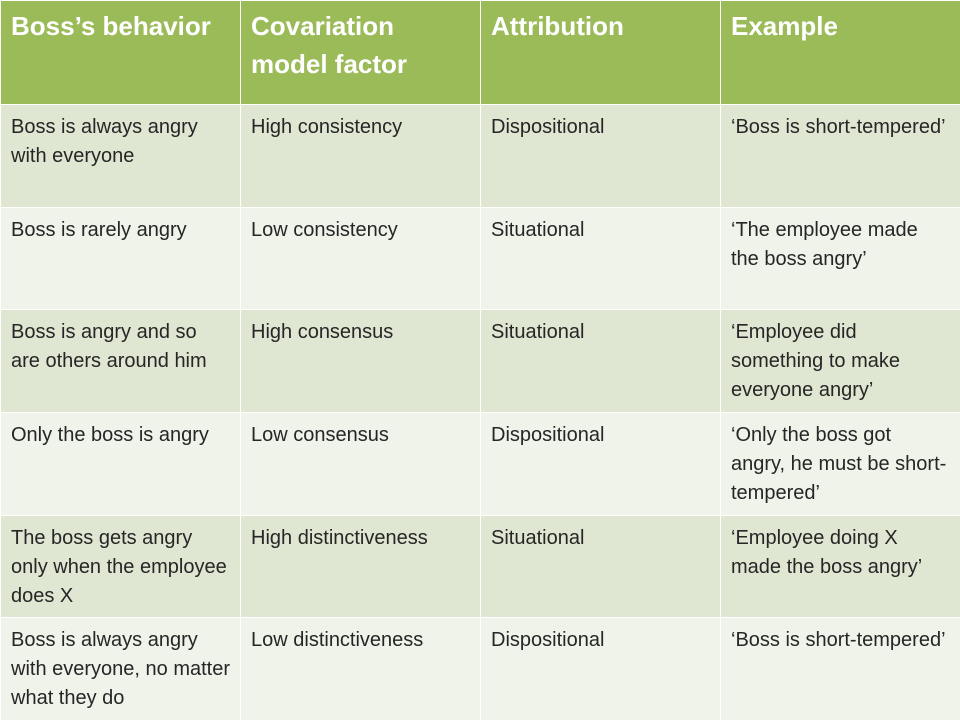  What do you see at coordinates (121, 463) in the screenshot?
I see `cell-behavior: Only the boss is angry` at bounding box center [121, 463].